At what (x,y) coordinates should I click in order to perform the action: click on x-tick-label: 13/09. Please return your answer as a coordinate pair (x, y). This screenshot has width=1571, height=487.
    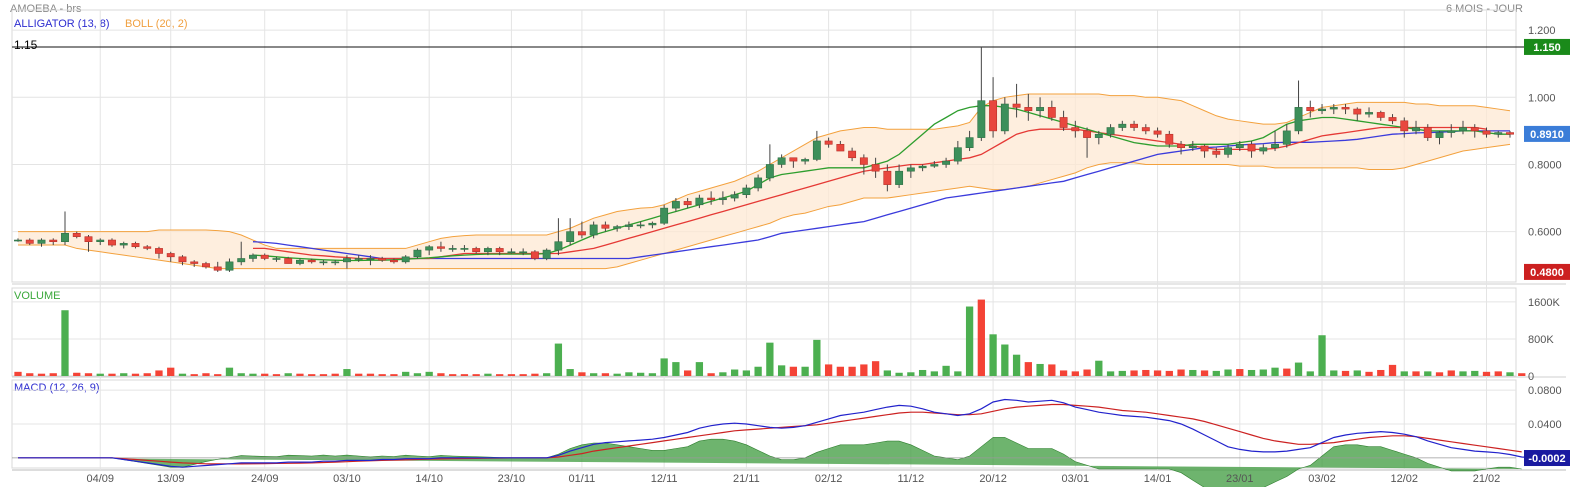
    Looking at the image, I should click on (171, 479).